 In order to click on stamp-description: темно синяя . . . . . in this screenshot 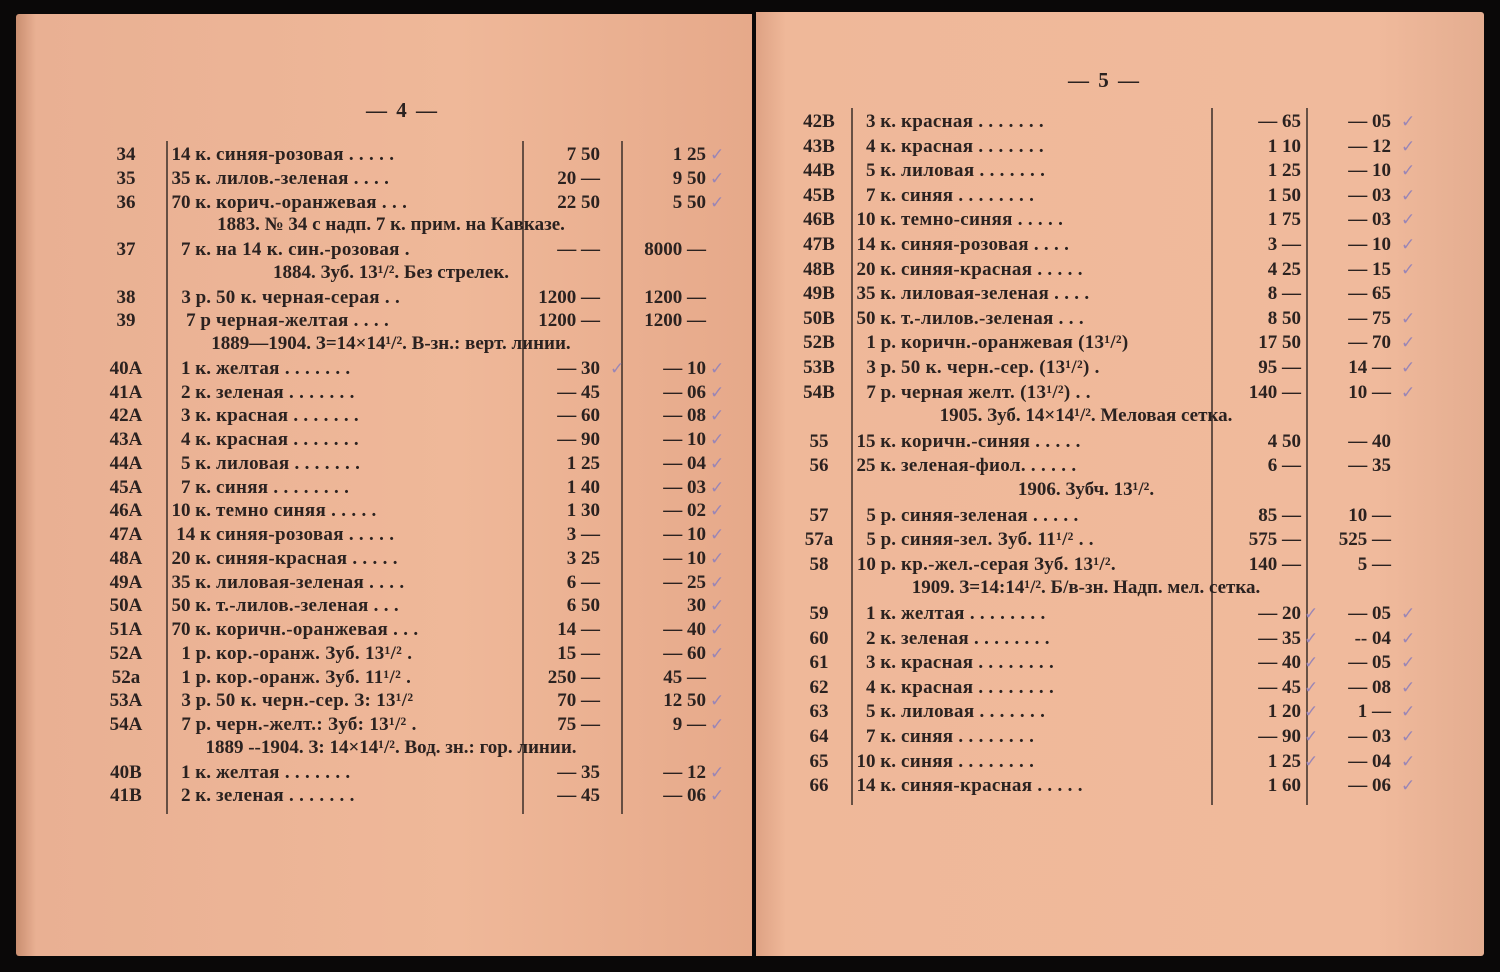, I will do `click(296, 511)`.